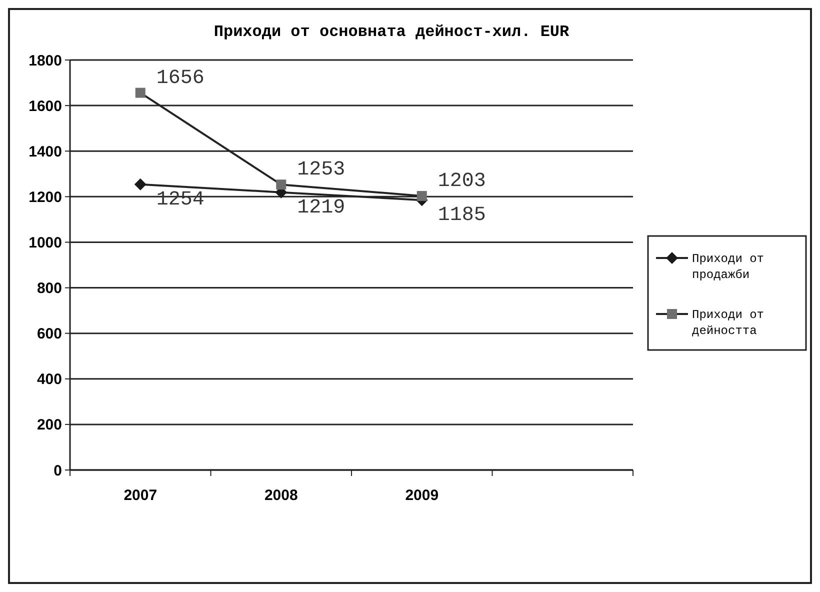  I want to click on y-tick-label: 1400, so click(45, 151).